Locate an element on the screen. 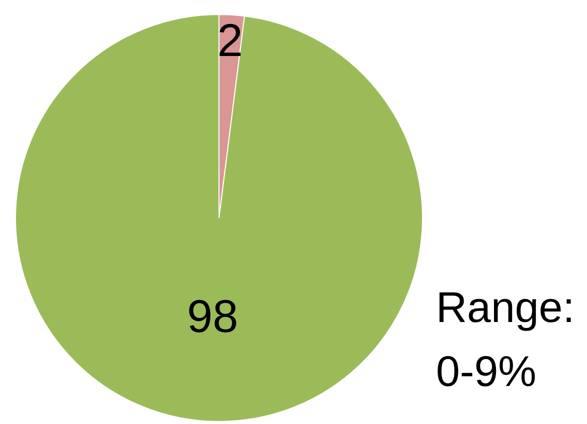  text: Range: 0-9% is located at coordinates (506, 340).